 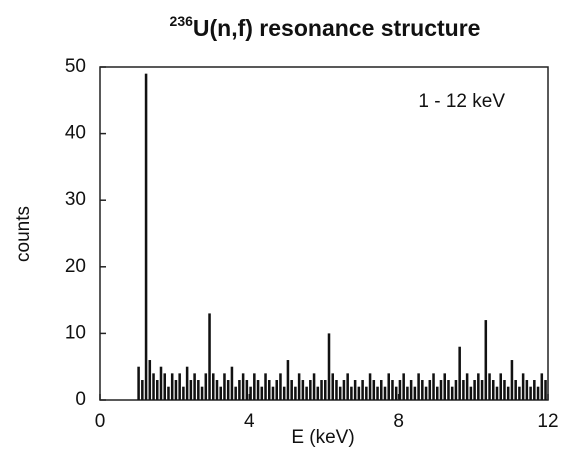 I want to click on x-axis-label: E (keV), so click(x=322, y=437).